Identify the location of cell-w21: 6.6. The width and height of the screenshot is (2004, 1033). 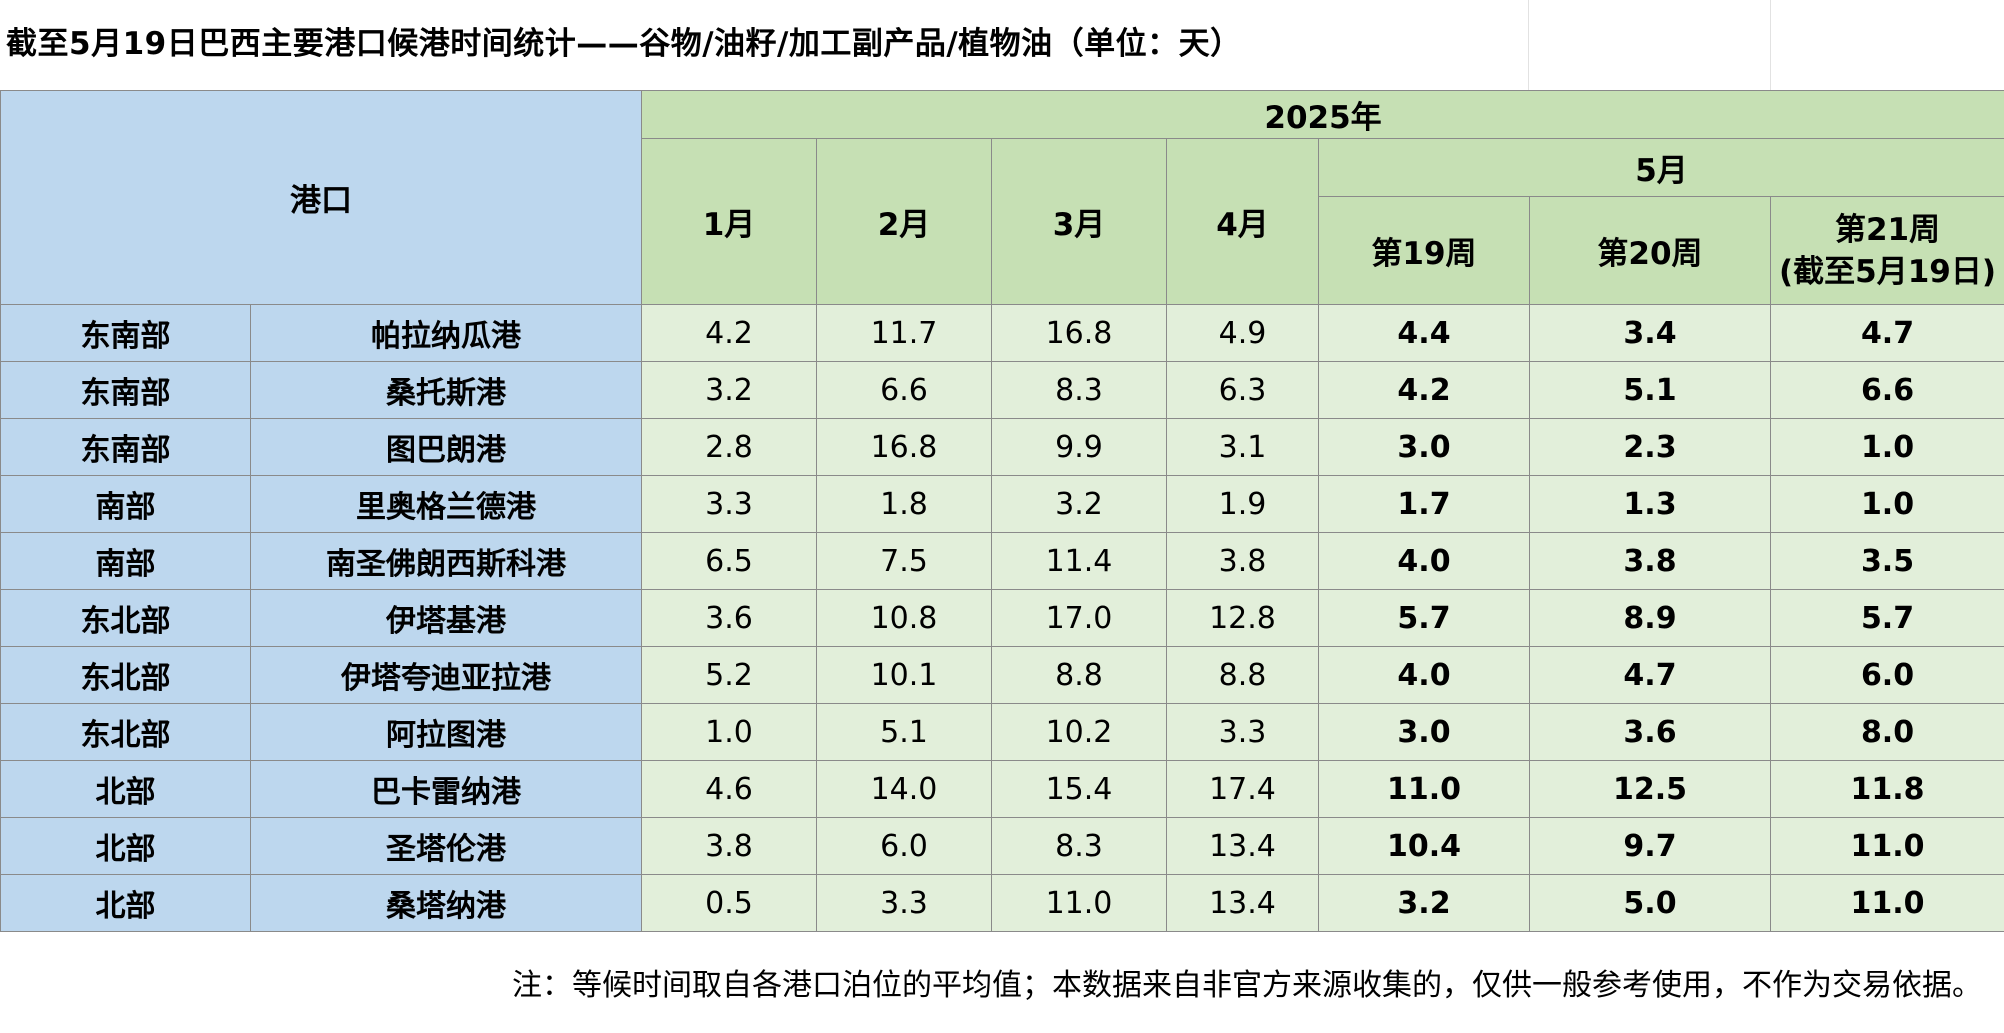
(1886, 390).